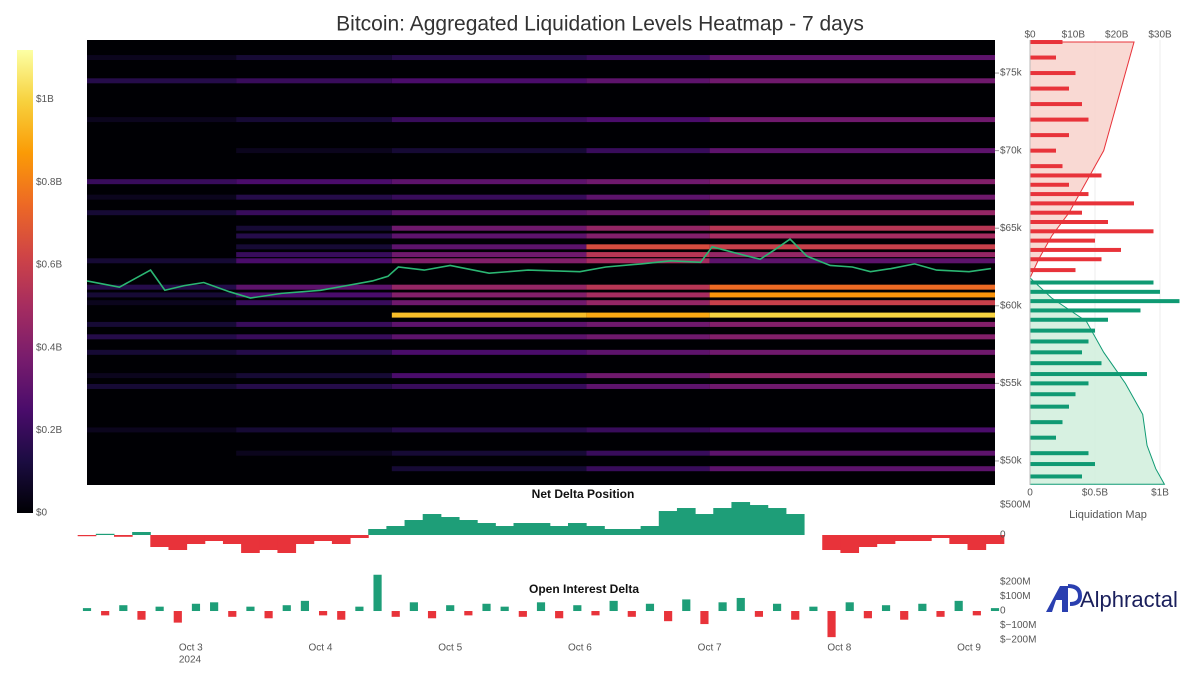 The height and width of the screenshot is (675, 1200). What do you see at coordinates (49, 182) in the screenshot?
I see `colorbar-tick-label: $0.8B` at bounding box center [49, 182].